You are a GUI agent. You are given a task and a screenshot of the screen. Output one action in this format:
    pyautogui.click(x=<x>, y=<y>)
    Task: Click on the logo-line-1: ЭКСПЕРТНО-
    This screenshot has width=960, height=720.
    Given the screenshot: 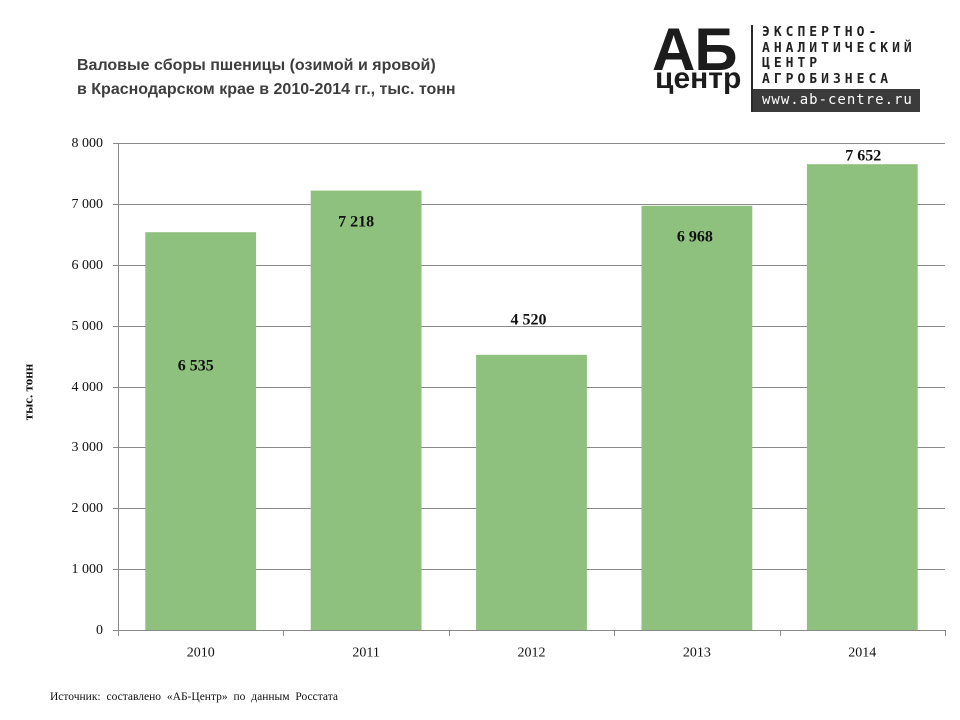 What is the action you would take?
    pyautogui.click(x=821, y=32)
    